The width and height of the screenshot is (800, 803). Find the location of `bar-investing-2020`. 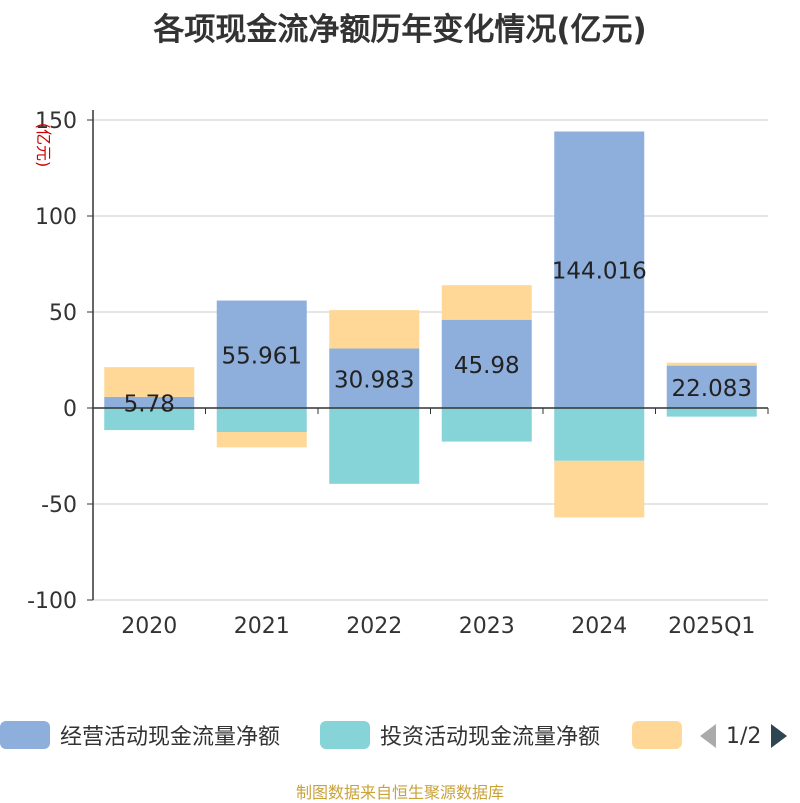

bar-investing-2020 is located at coordinates (149, 419).